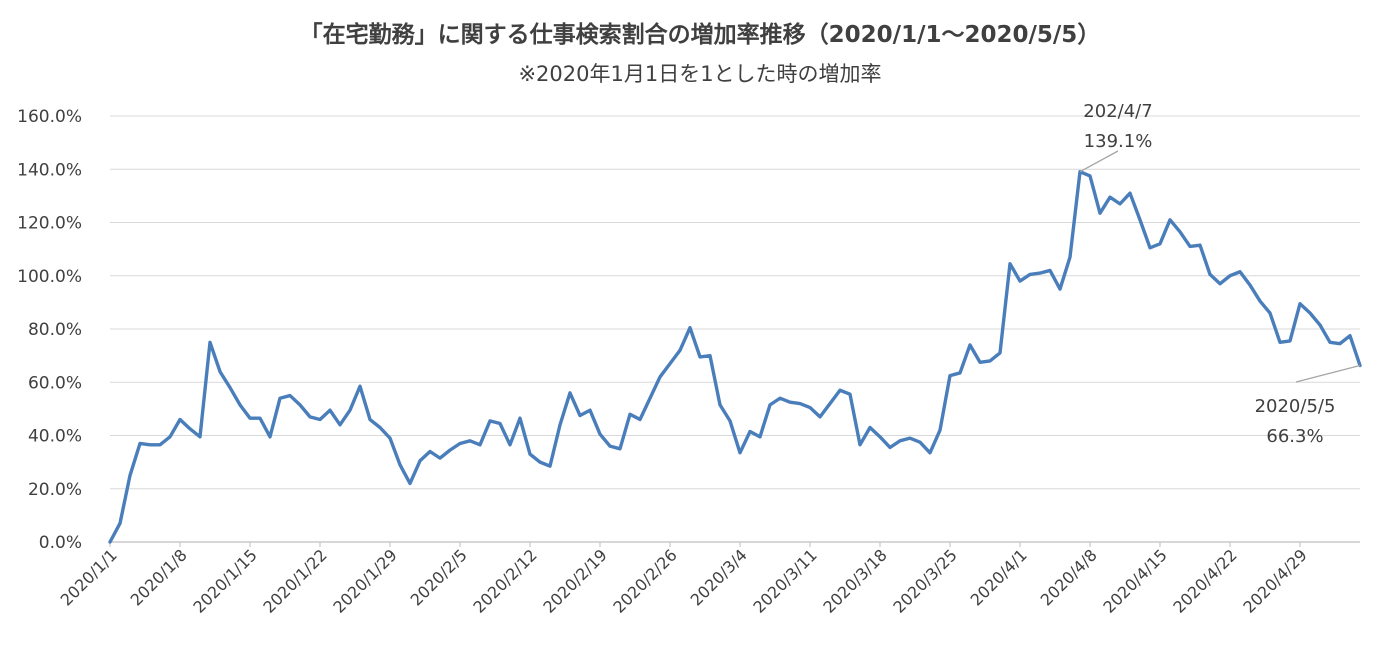  Describe the element at coordinates (719, 577) in the screenshot. I see `x-tick-label: 2020/3/4` at that location.